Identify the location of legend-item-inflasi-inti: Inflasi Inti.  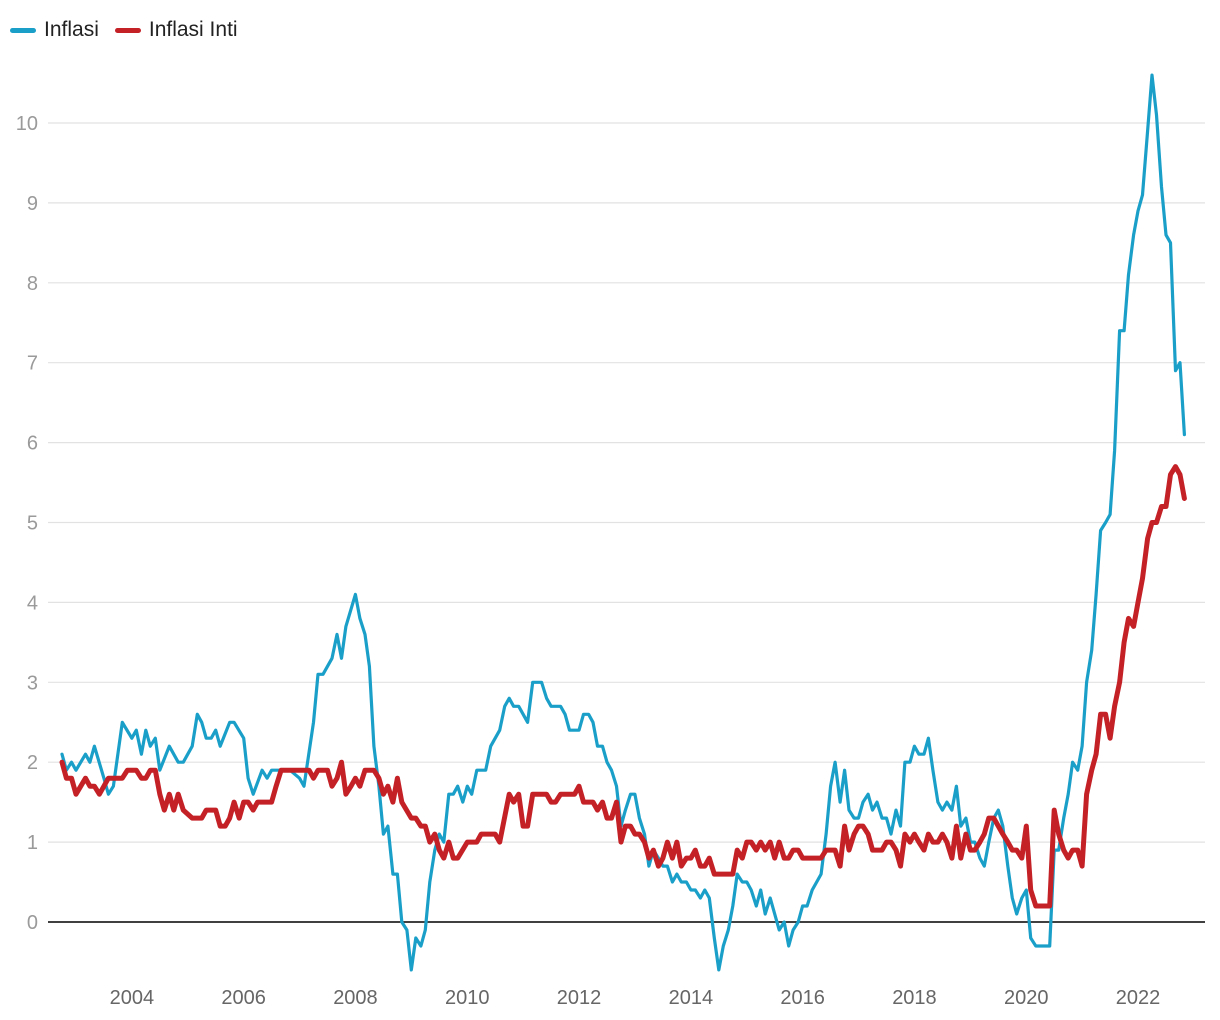
(176, 30).